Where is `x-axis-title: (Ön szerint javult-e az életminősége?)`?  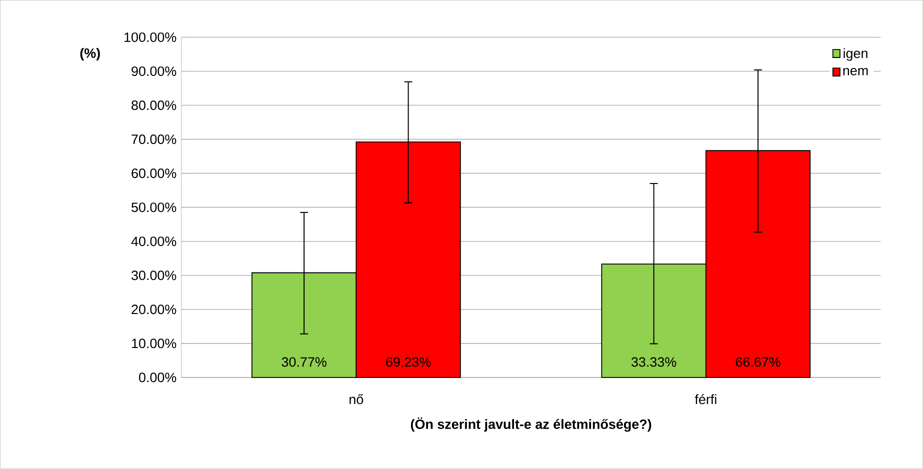 x-axis-title: (Ön szerint javult-e az életminősége?) is located at coordinates (531, 424).